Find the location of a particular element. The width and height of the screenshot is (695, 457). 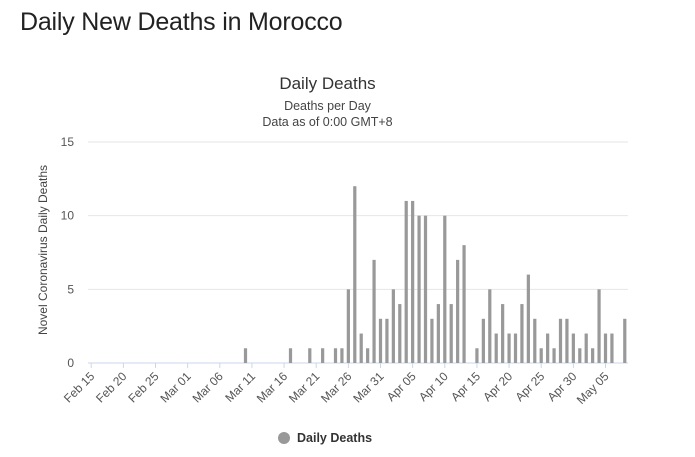

bar: Mar 29: 1 is located at coordinates (368, 355).